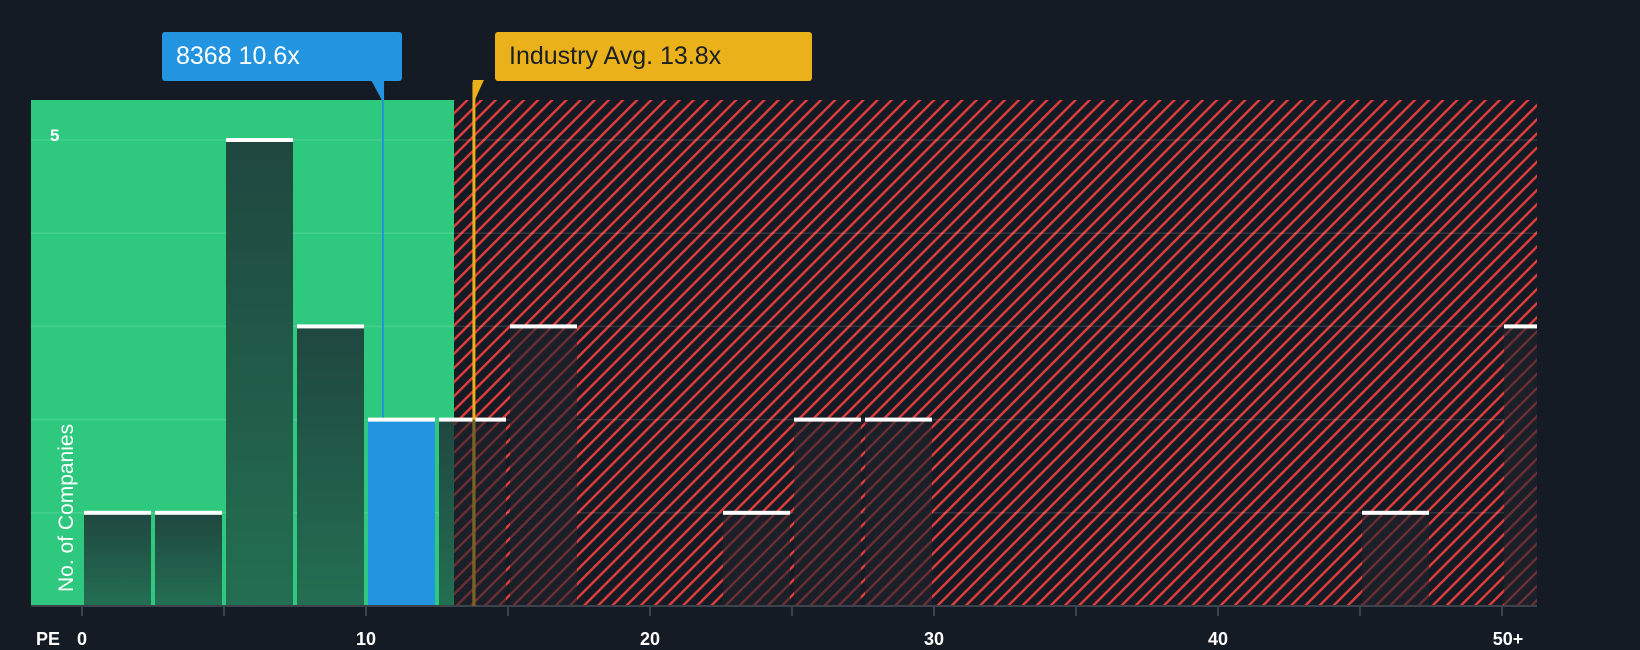 This screenshot has height=650, width=1640. What do you see at coordinates (934, 639) in the screenshot?
I see `x-tick-label: 30` at bounding box center [934, 639].